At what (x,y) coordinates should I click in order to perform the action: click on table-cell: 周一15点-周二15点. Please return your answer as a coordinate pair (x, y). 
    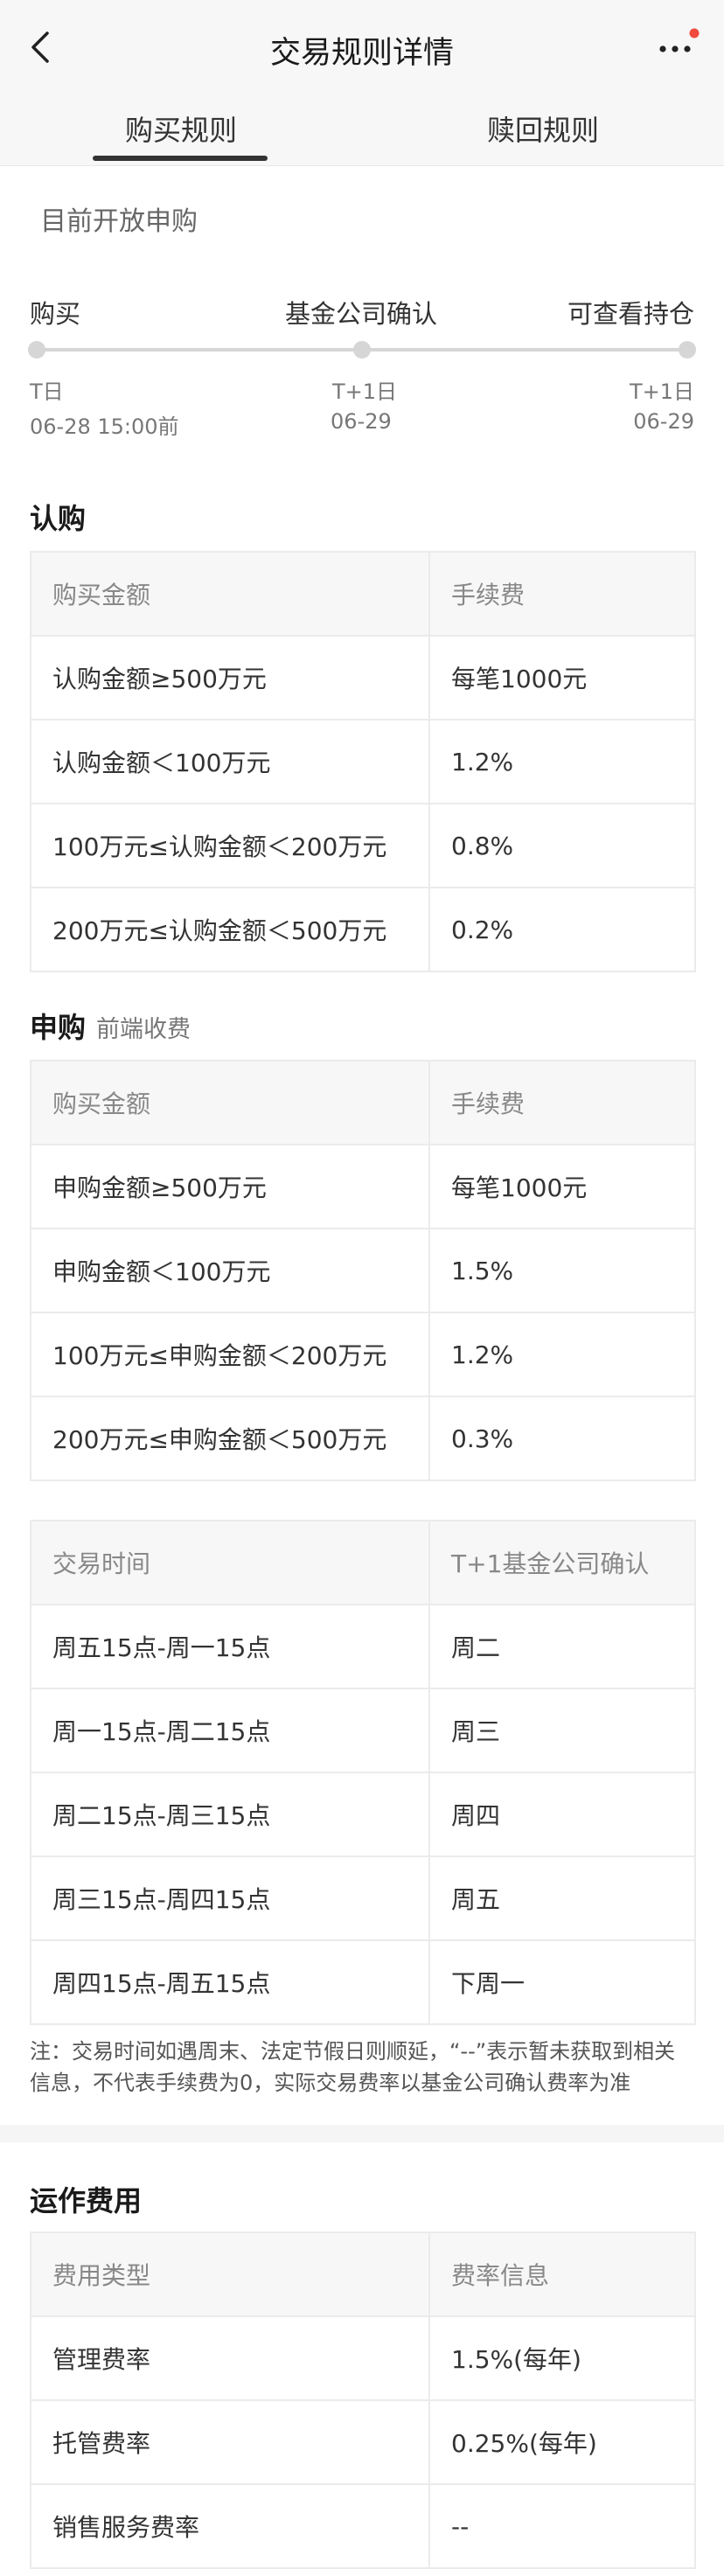
    Looking at the image, I should click on (230, 1730).